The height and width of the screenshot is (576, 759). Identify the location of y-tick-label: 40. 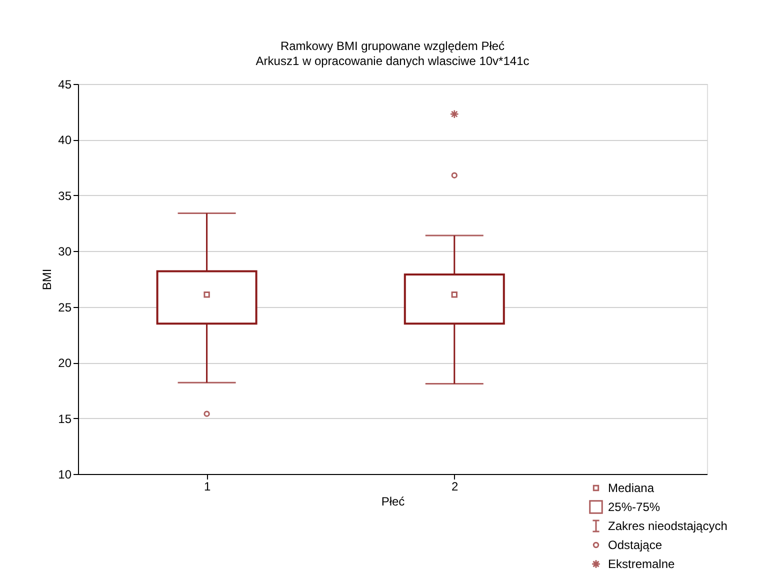
(65, 140).